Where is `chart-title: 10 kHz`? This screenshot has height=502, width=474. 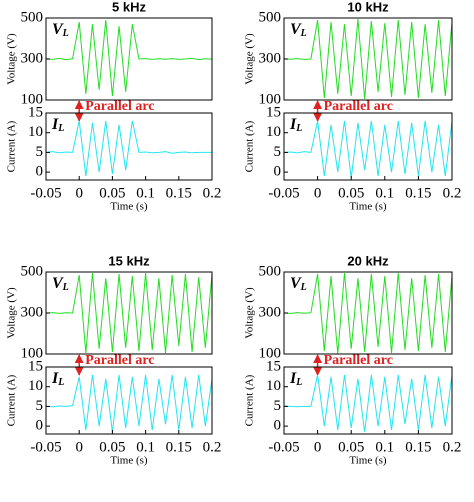
chart-title: 10 kHz is located at coordinates (368, 7).